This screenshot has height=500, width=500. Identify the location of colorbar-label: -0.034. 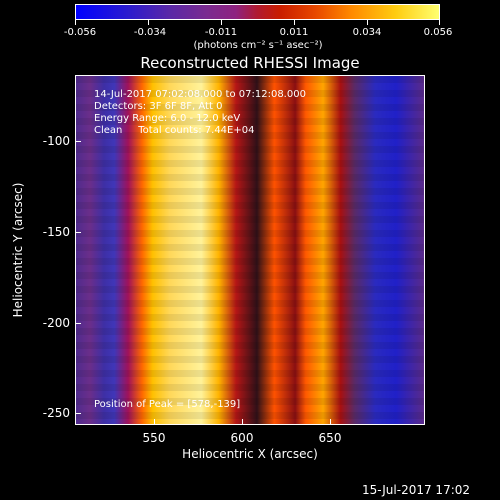
(150, 32).